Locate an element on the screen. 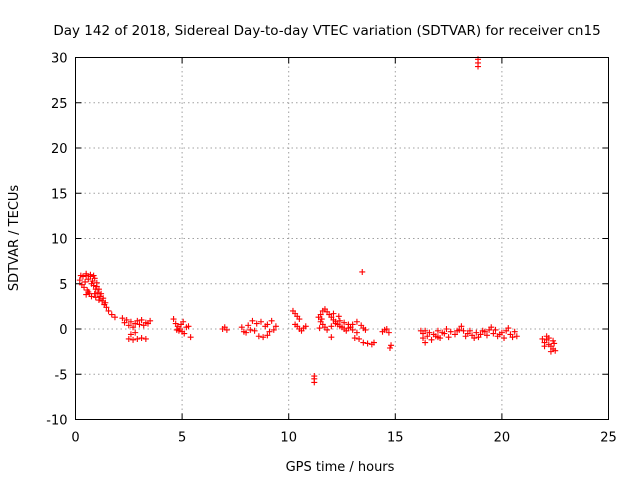 The image size is (640, 480). y-tick-label: 30 is located at coordinates (59, 59).